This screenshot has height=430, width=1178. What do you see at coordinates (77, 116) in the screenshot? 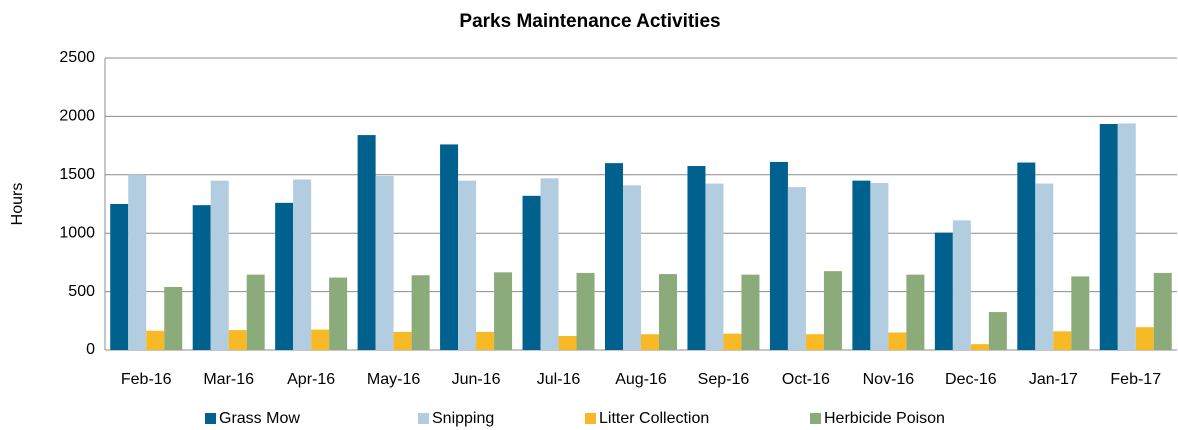
I see `y-tick-label: 2000` at bounding box center [77, 116].